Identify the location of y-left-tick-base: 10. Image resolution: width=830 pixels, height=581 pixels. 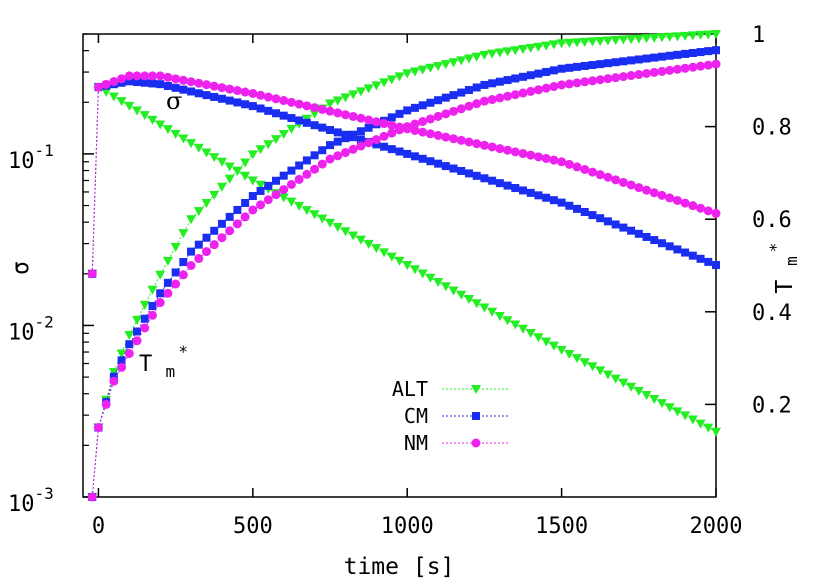
(21, 504).